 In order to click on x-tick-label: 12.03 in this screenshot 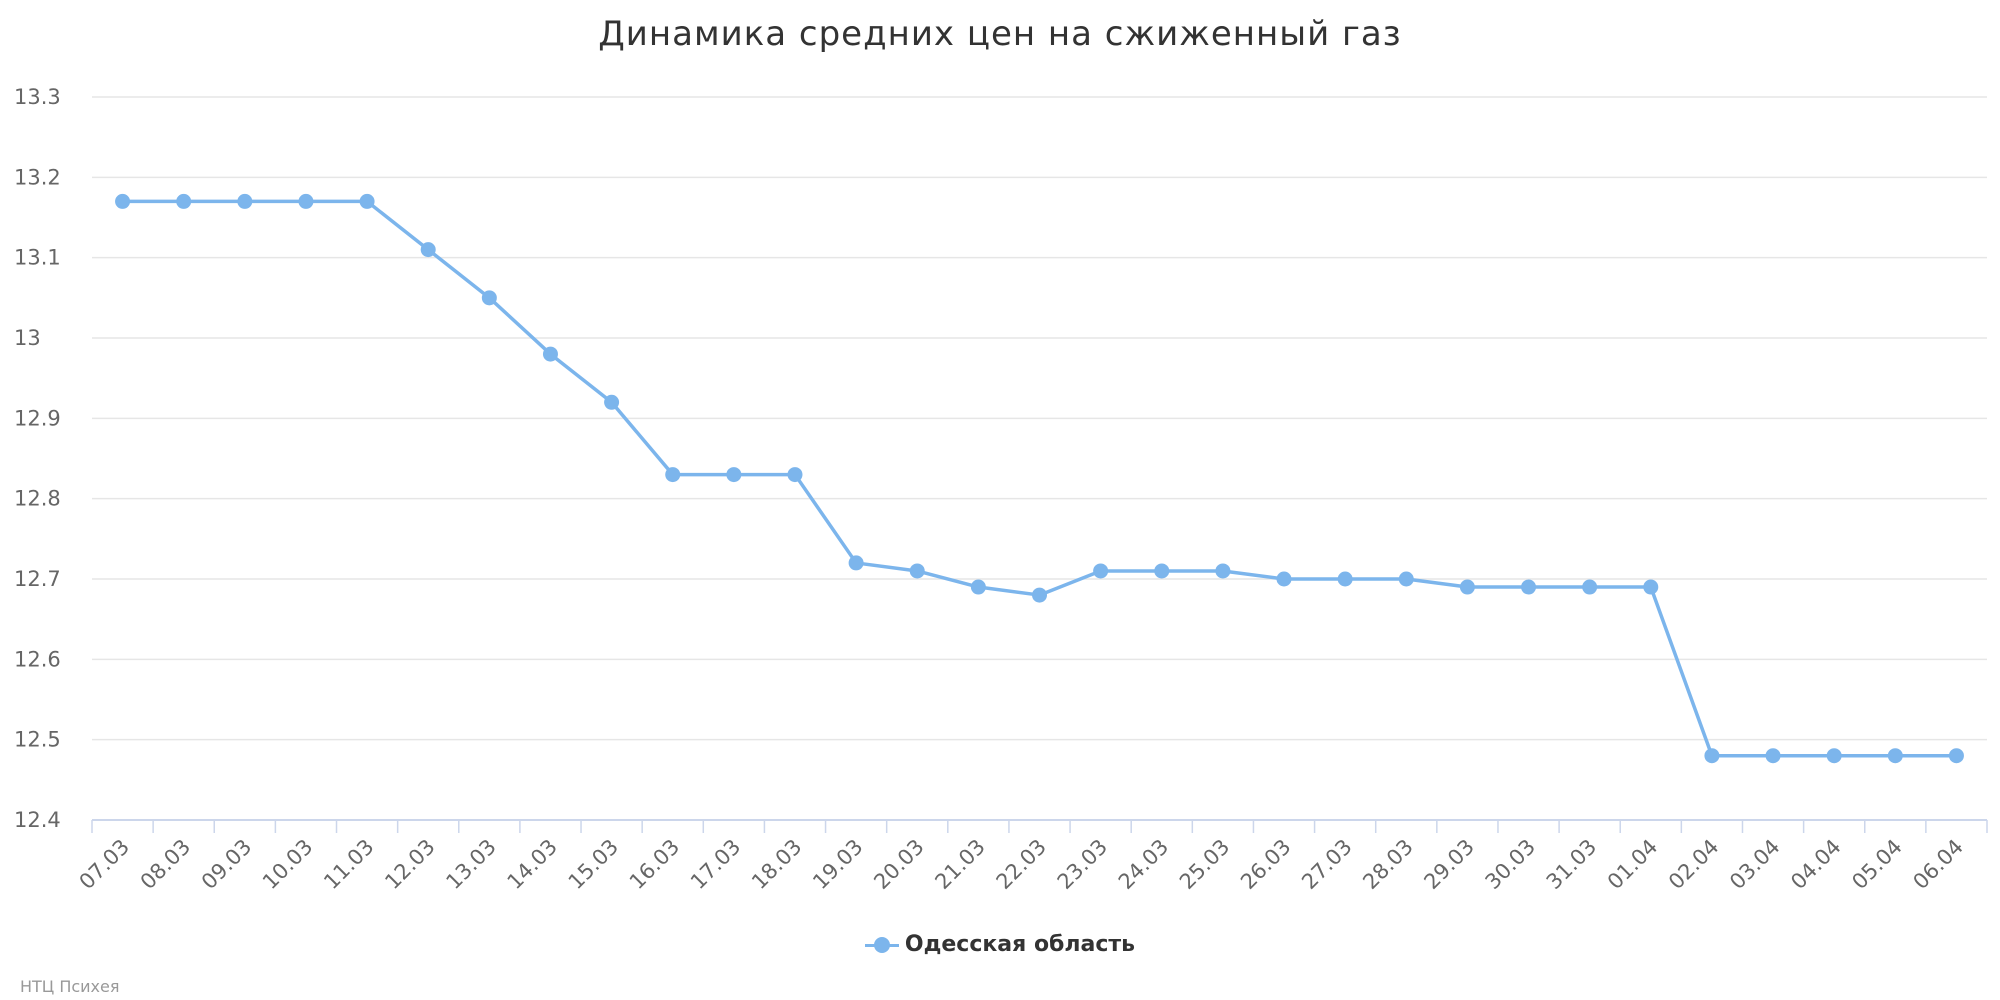, I will do `click(409, 864)`.